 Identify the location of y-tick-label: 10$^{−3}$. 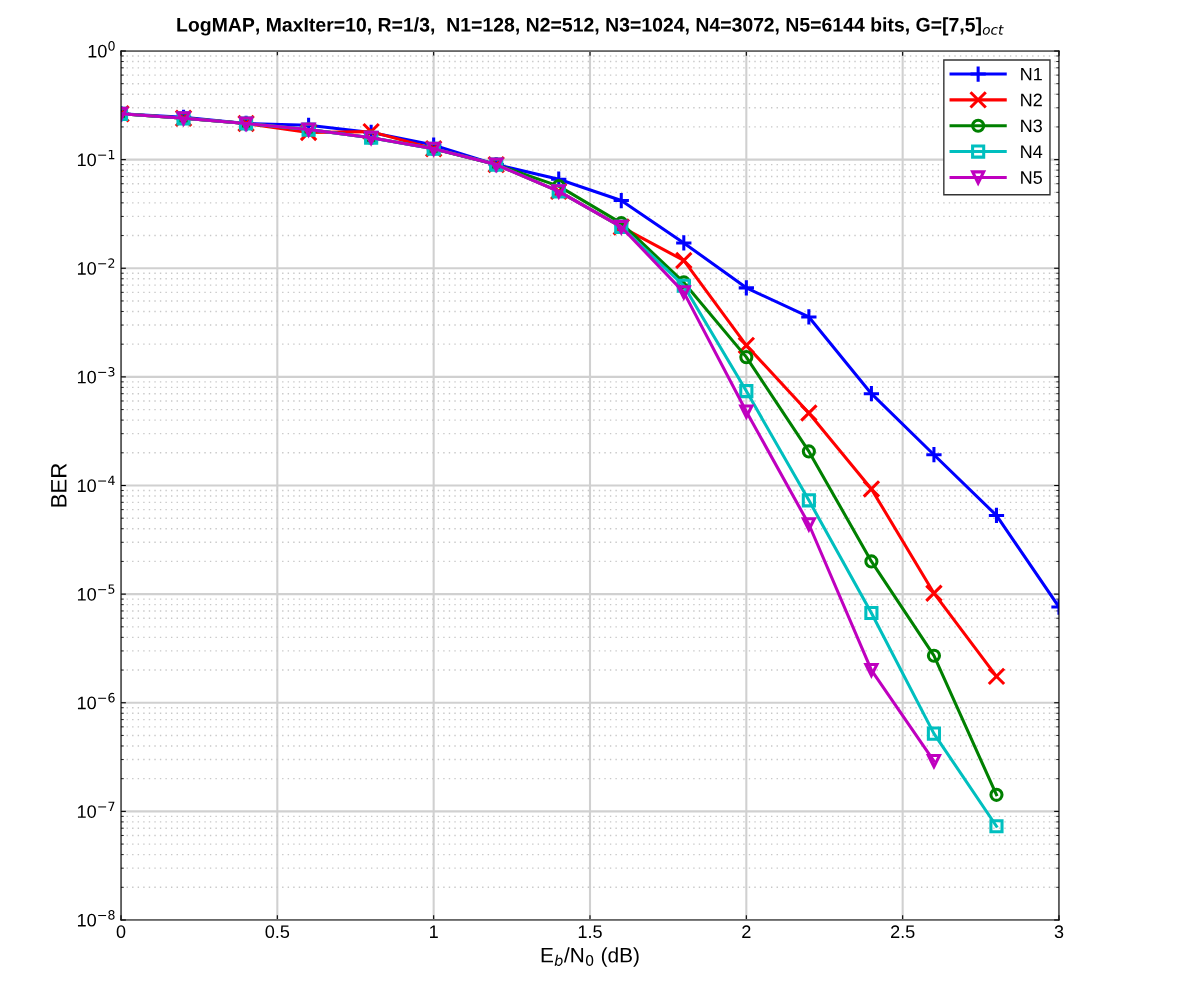
(96, 375).